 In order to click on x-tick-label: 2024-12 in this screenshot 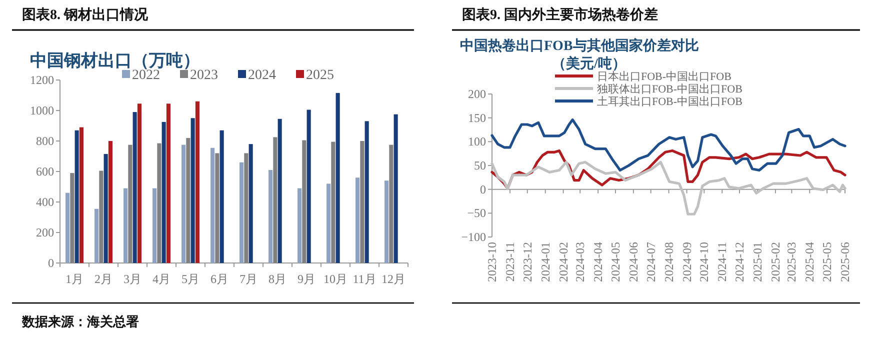, I will do `click(739, 262)`.